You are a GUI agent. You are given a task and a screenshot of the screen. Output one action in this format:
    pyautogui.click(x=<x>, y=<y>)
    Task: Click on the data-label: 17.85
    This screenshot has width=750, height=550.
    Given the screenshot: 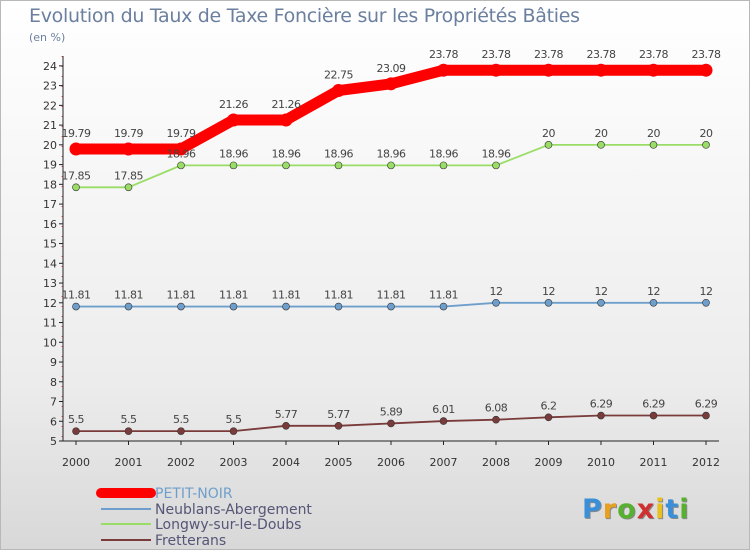 What is the action you would take?
    pyautogui.click(x=128, y=175)
    